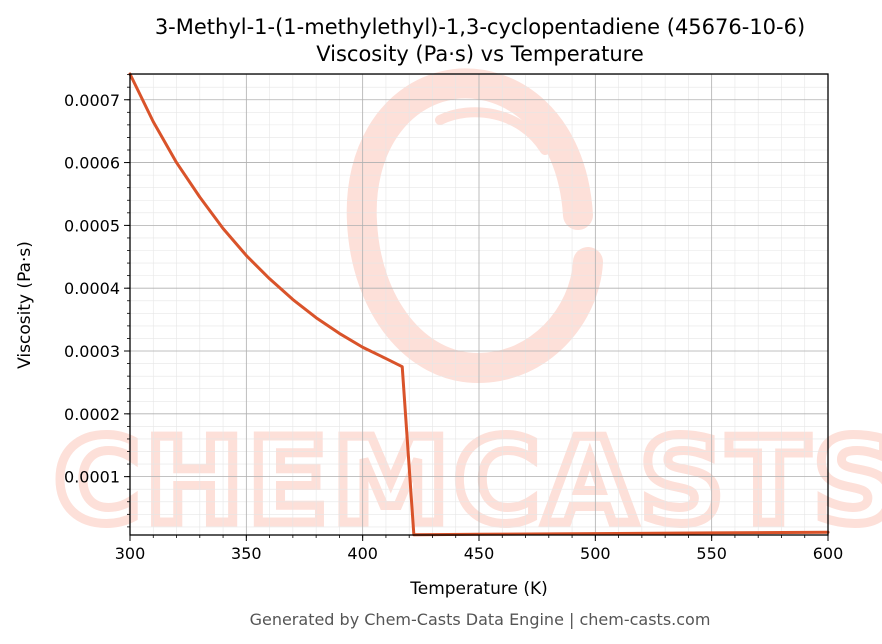 The width and height of the screenshot is (882, 644). I want to click on y-tick-label: 0.0006, so click(92, 163).